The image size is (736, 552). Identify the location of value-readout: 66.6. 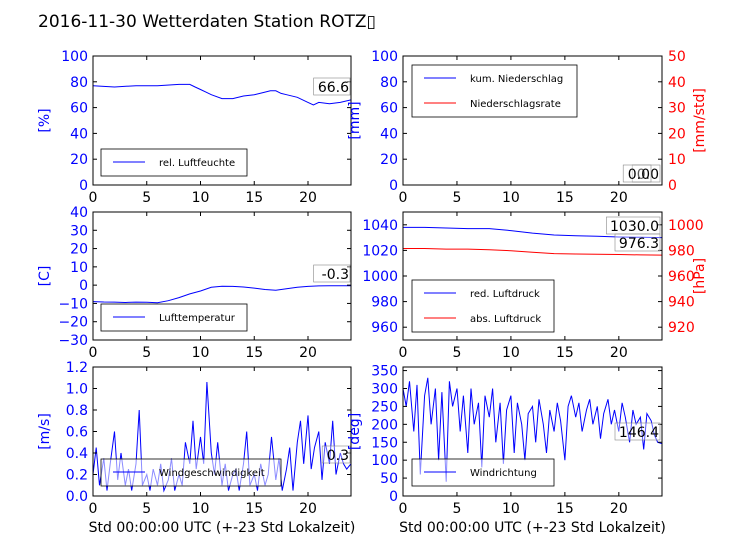
(333, 88).